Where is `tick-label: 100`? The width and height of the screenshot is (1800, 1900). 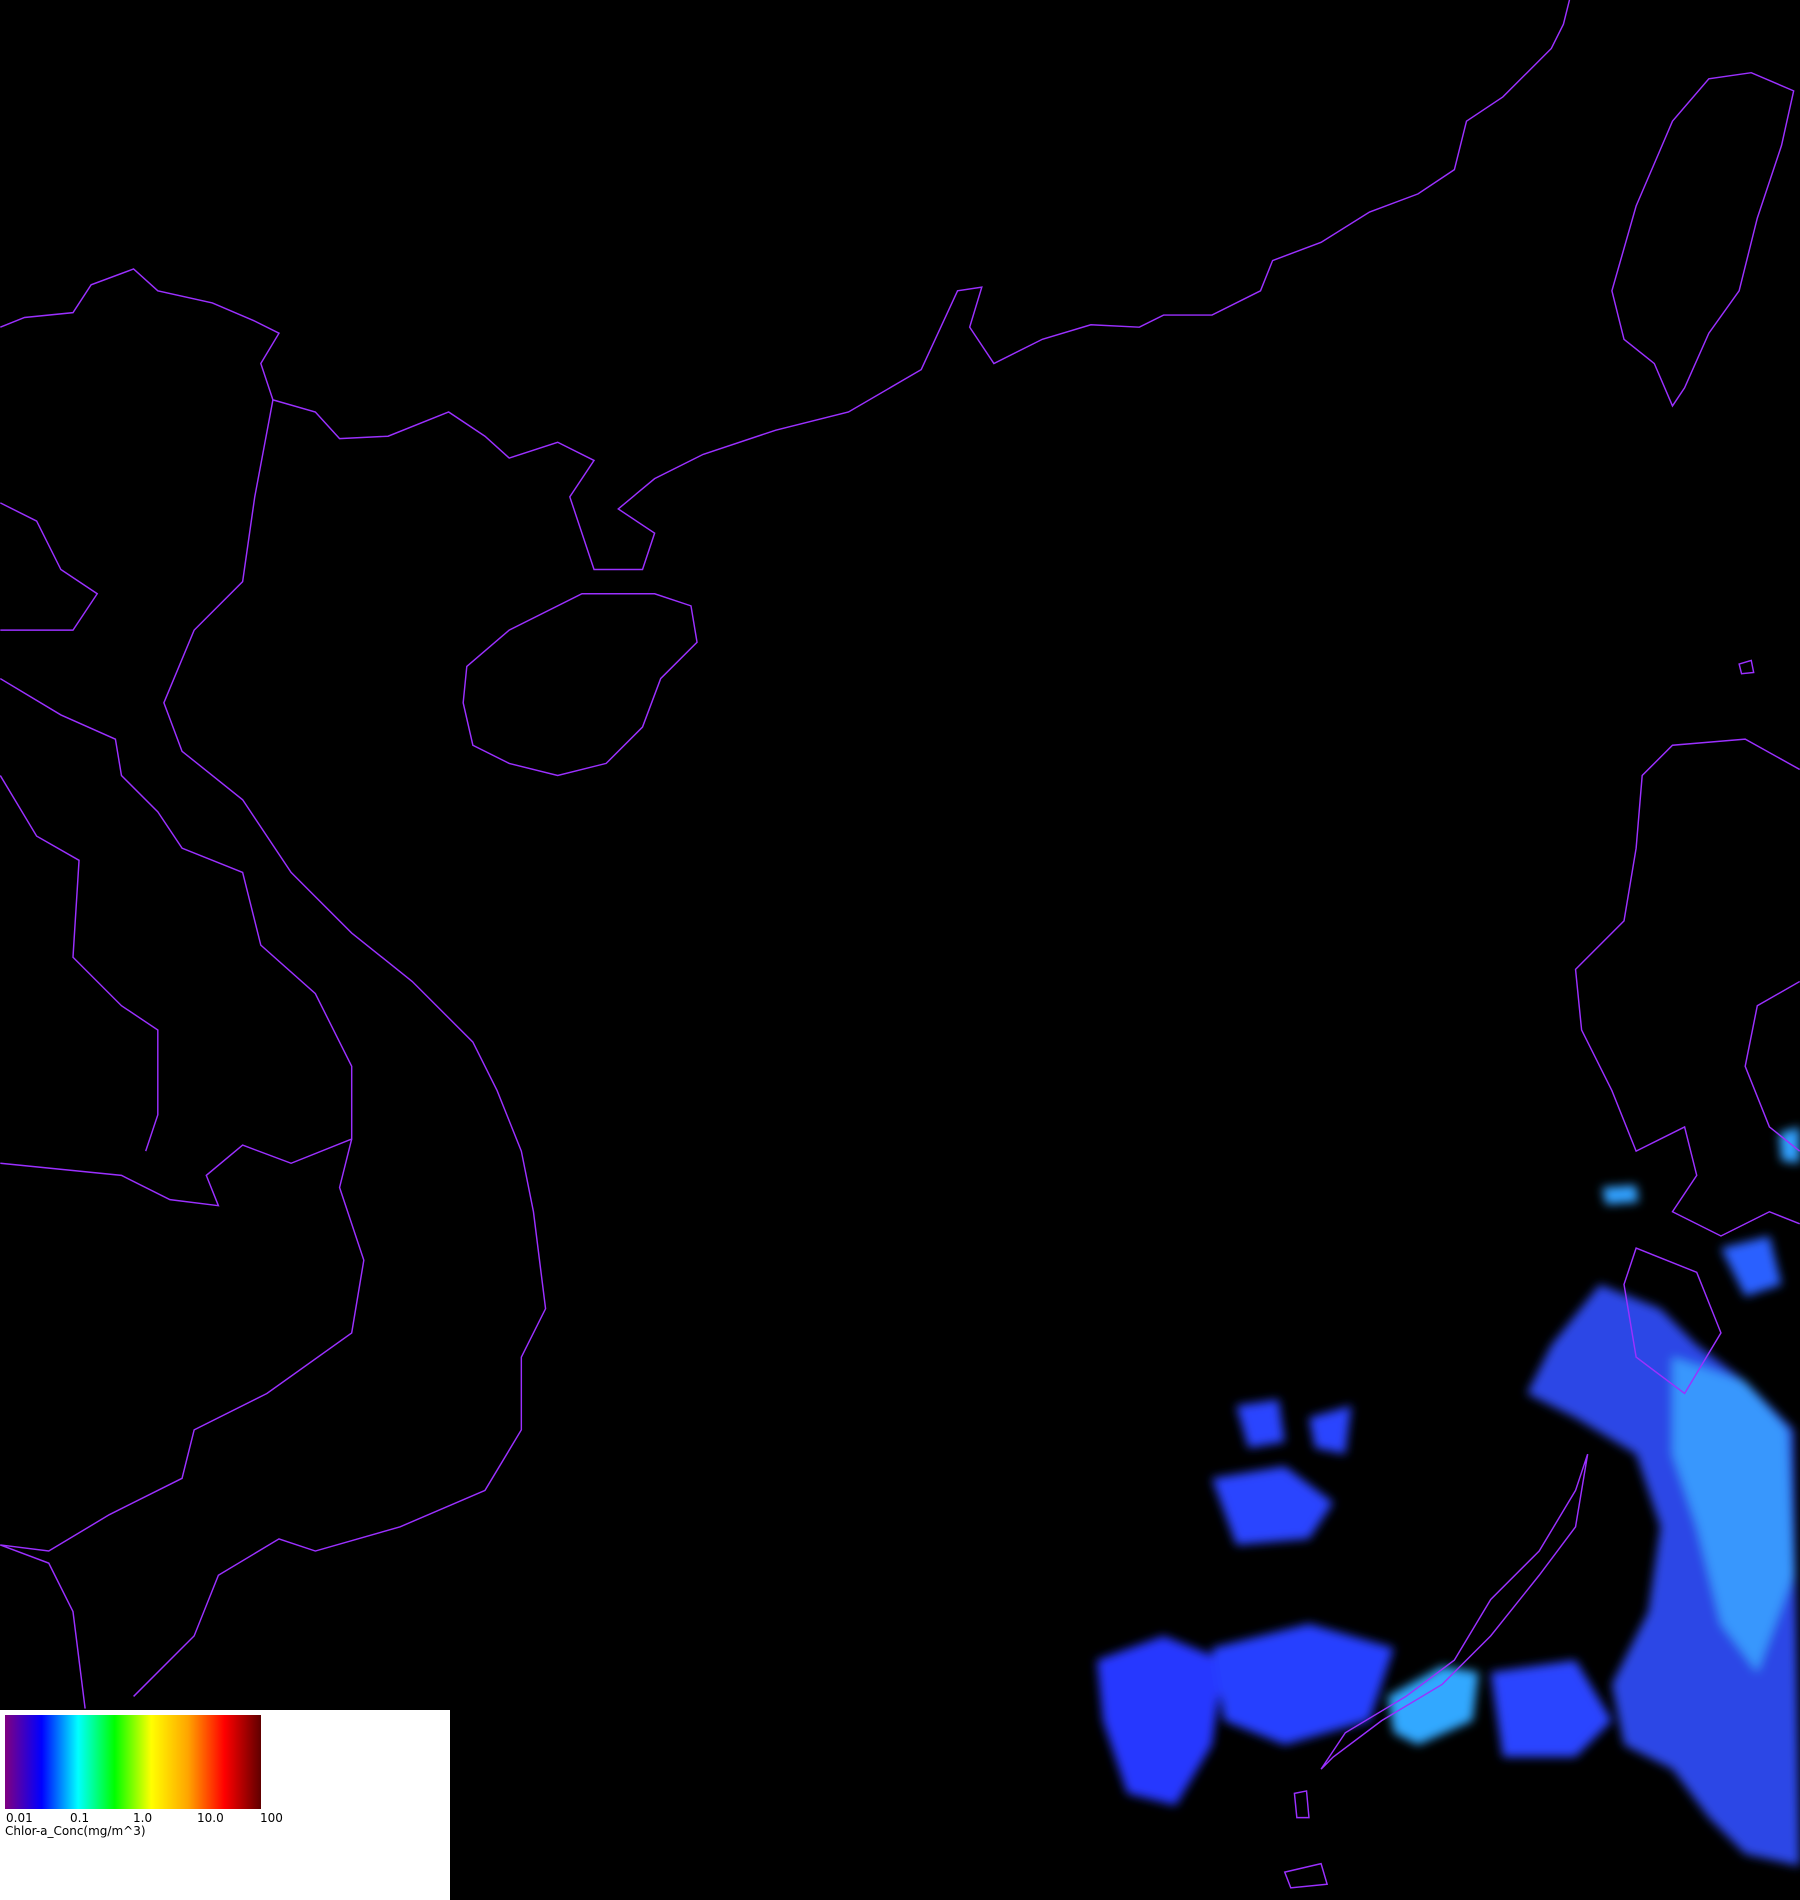 tick-label: 100 is located at coordinates (271, 1818).